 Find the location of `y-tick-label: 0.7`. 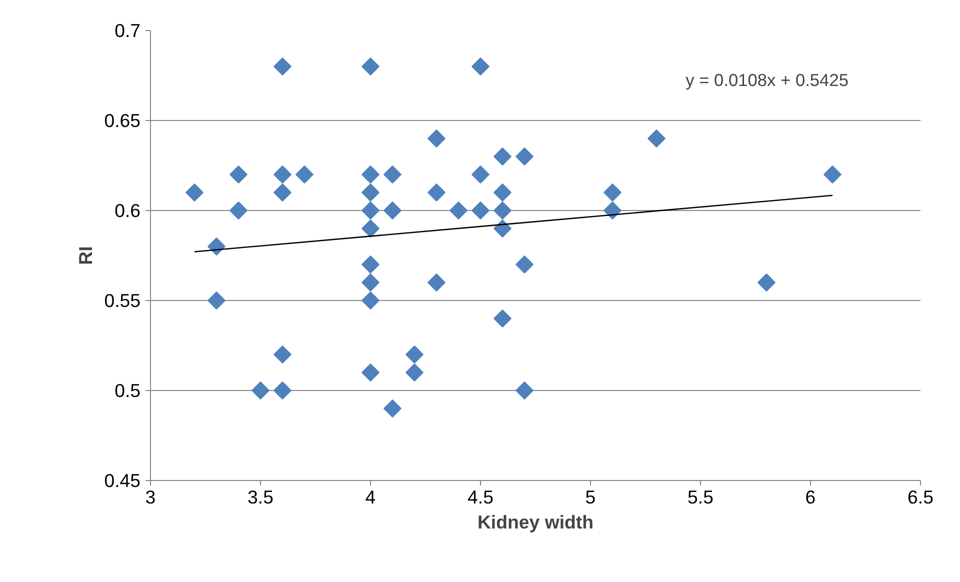

y-tick-label: 0.7 is located at coordinates (127, 30).